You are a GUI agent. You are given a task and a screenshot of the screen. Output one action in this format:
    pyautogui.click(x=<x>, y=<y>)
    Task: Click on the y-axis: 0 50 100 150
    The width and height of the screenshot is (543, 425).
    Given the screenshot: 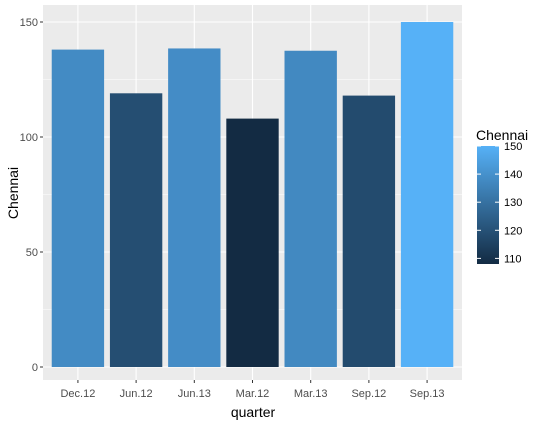 What is the action you would take?
    pyautogui.click(x=31, y=195)
    